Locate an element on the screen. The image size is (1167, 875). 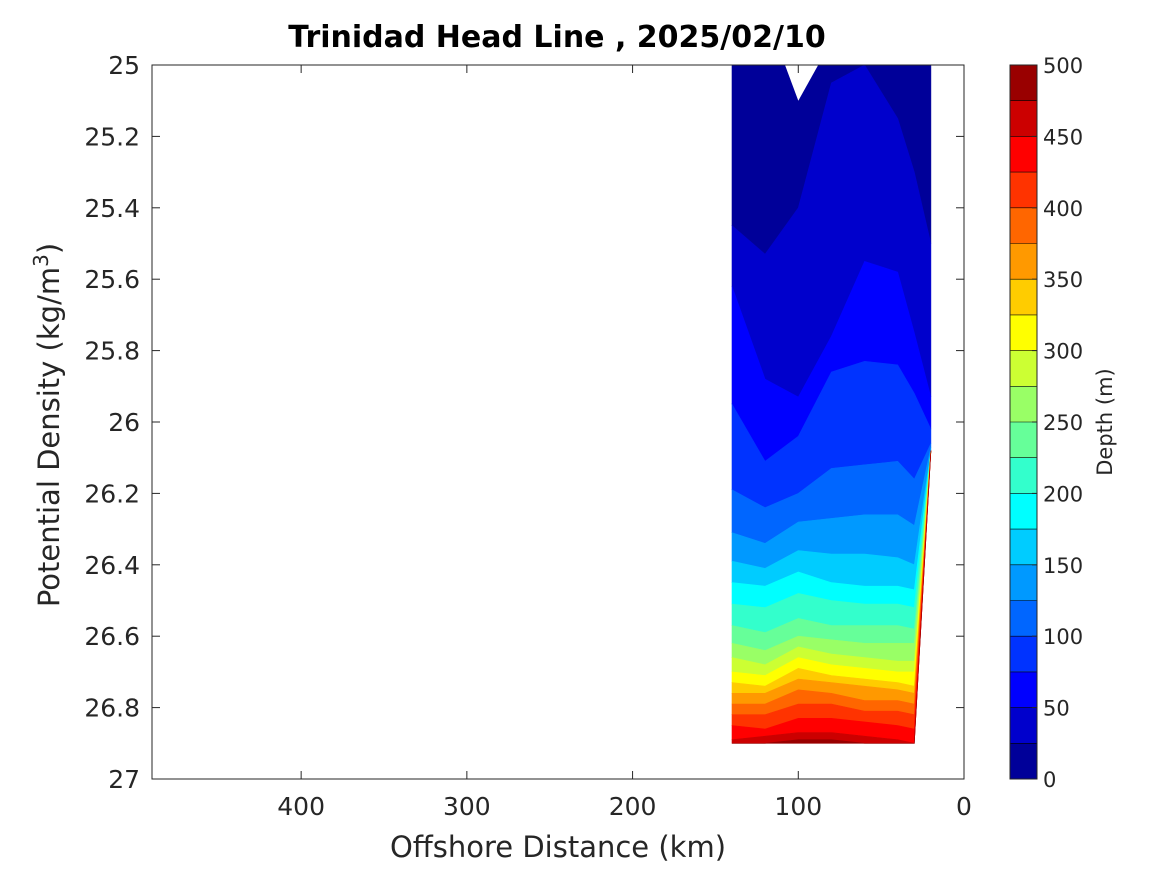
colorbar-tick-label: 0 is located at coordinates (1049, 780).